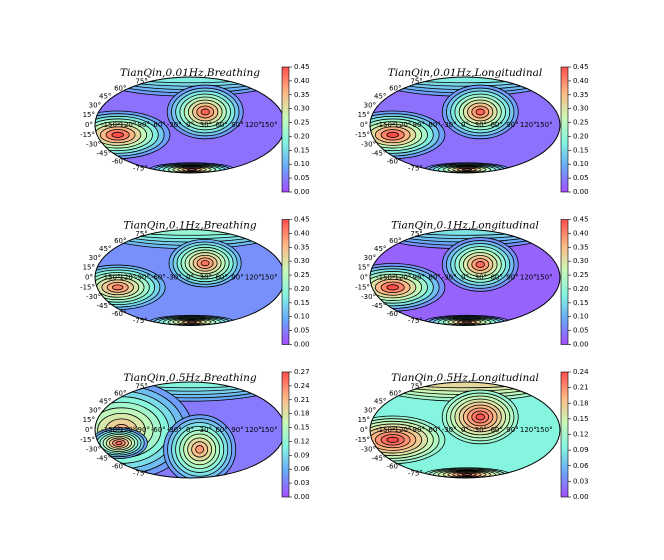 Image resolution: width=664 pixels, height=560 pixels. What do you see at coordinates (302, 414) in the screenshot?
I see `colorbar-tick-label: 0.18` at bounding box center [302, 414].